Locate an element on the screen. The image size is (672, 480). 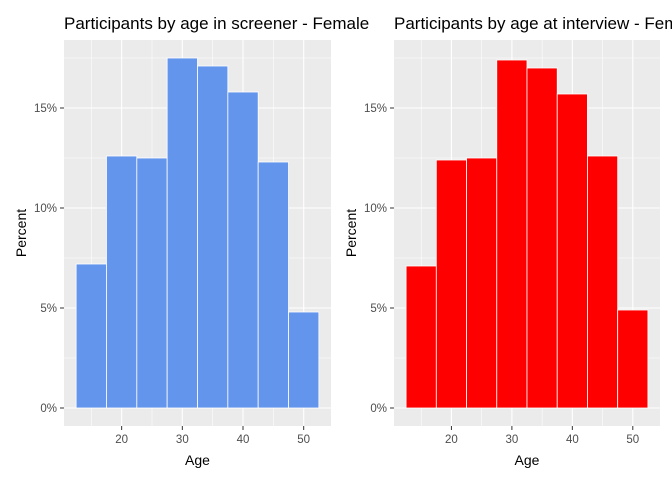
chart-title: Participants by age in screener - Female is located at coordinates (216, 23).